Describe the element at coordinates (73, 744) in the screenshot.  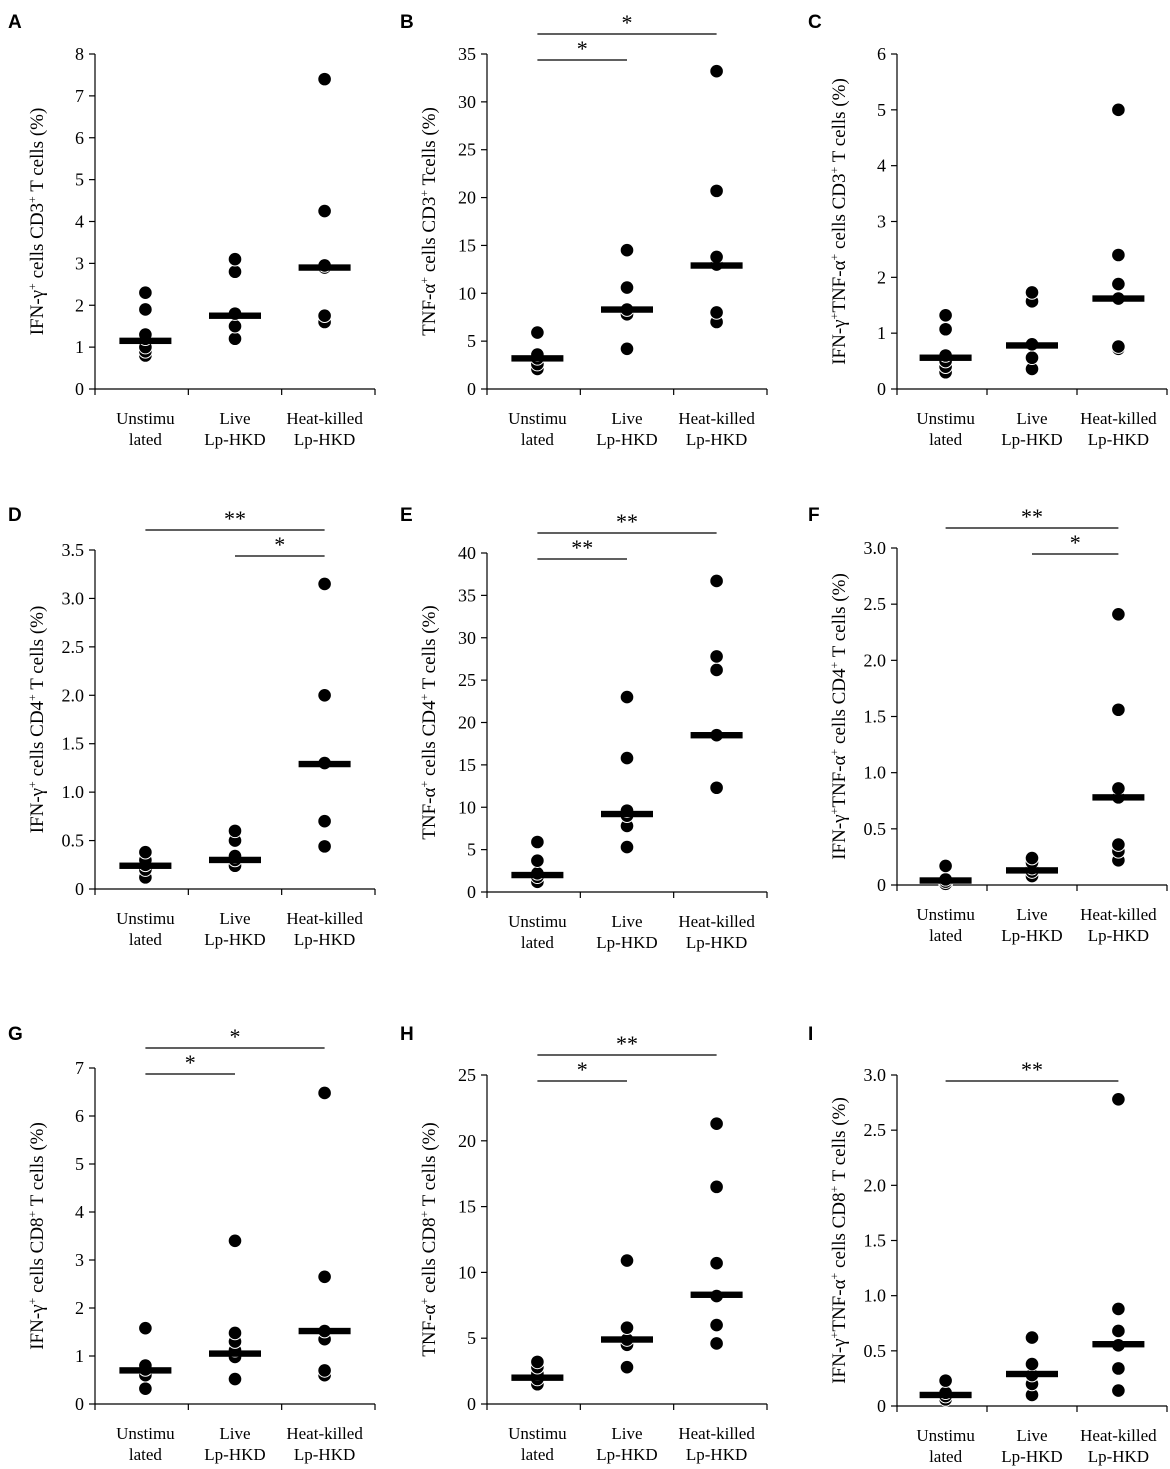
I see `y-tick-label: 1.5` at that location.